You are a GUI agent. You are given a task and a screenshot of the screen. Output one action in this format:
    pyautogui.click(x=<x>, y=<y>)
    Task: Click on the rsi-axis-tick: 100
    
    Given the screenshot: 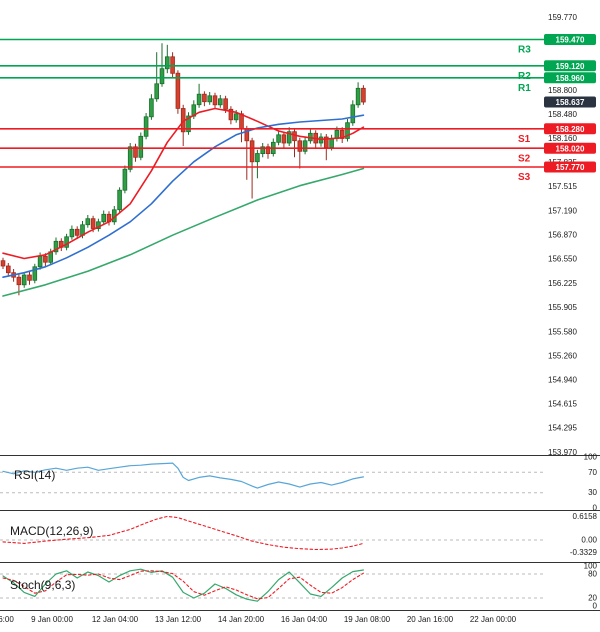 What is the action you would take?
    pyautogui.click(x=591, y=457)
    